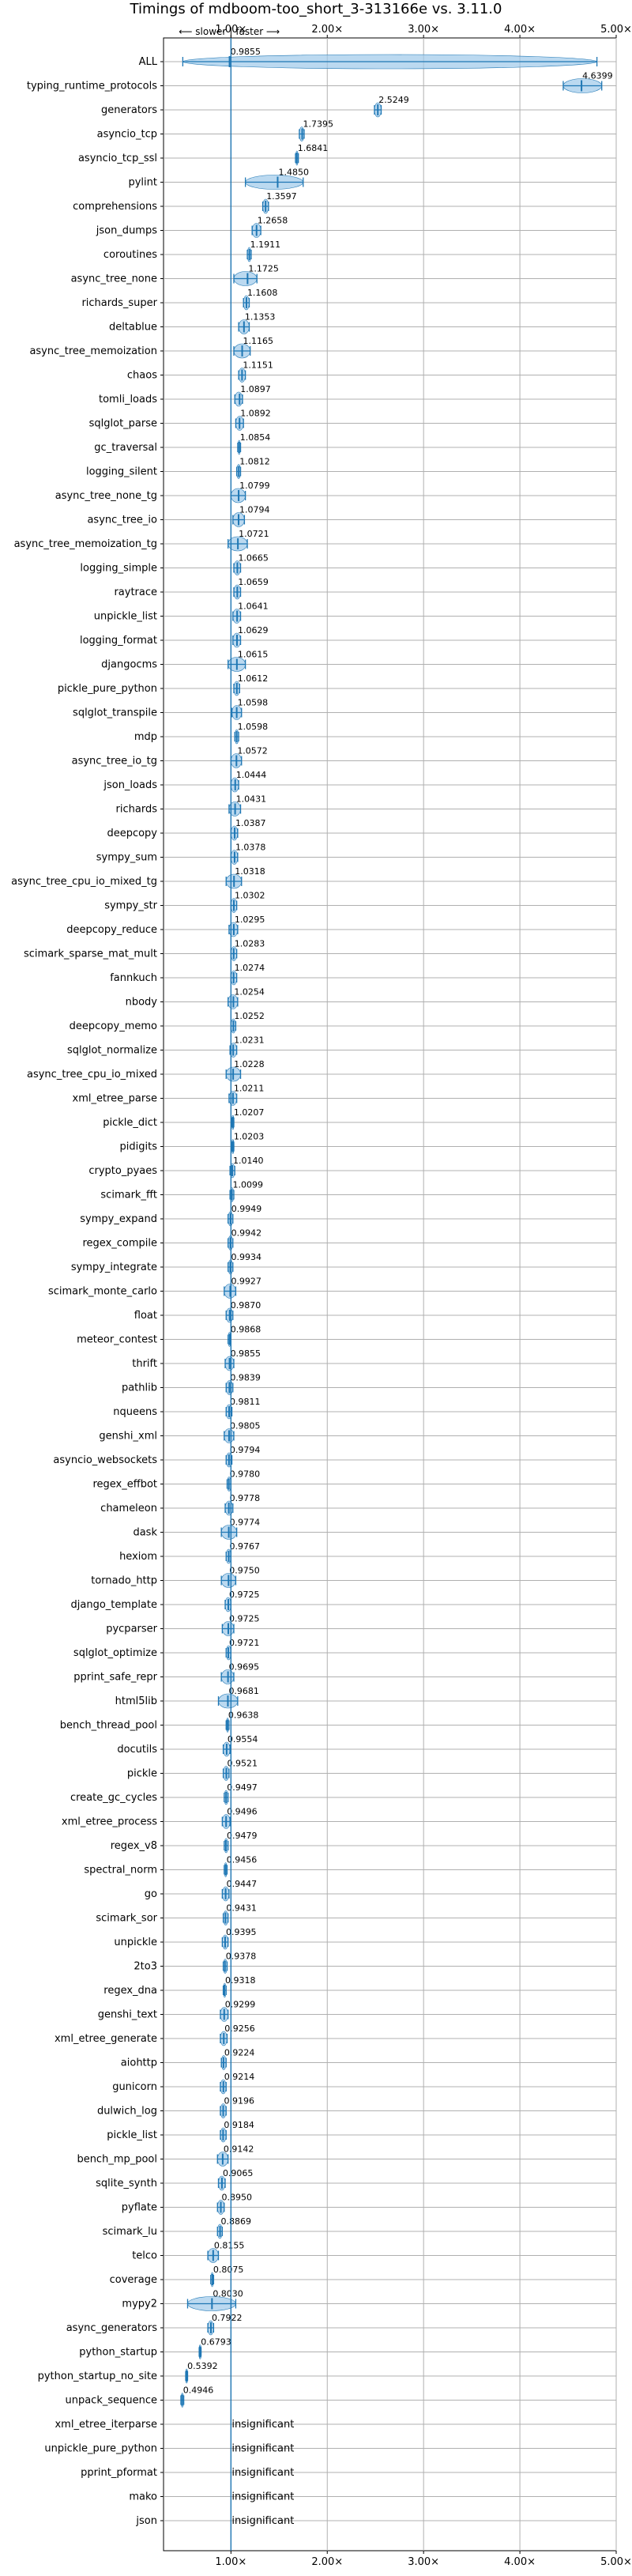  I want to click on benchmark-label: mdp, so click(146, 737).